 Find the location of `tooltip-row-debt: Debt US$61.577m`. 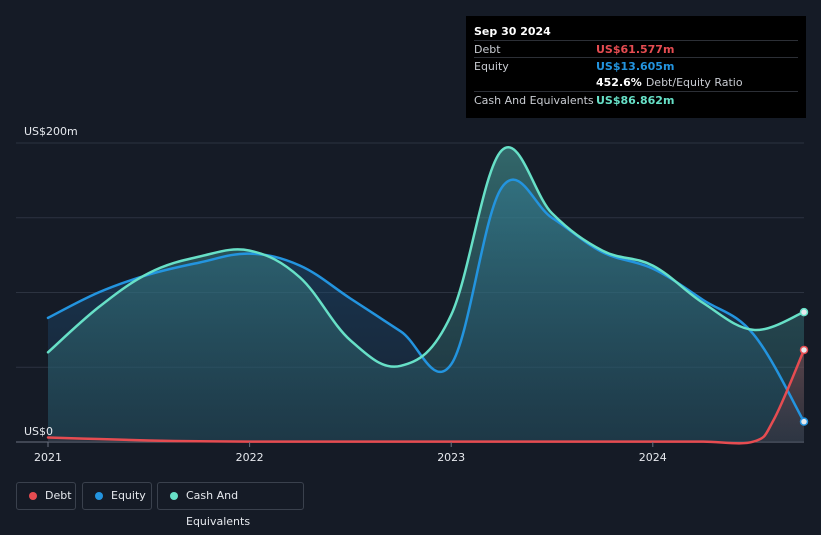

tooltip-row-debt: Debt US$61.577m is located at coordinates (636, 48).